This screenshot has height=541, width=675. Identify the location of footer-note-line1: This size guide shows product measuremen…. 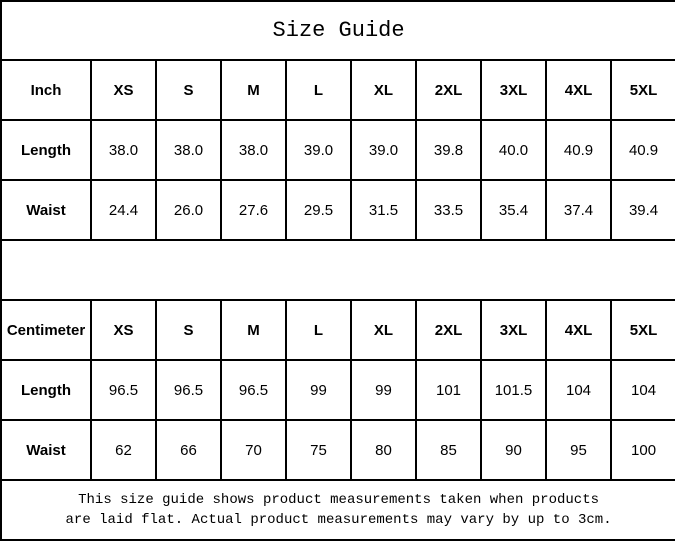
(338, 499).